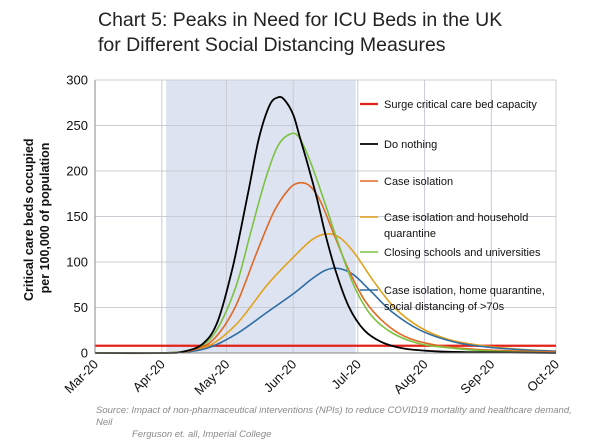 The image size is (600, 441). Describe the element at coordinates (418, 182) in the screenshot. I see `legend-label: Case isolation` at that location.